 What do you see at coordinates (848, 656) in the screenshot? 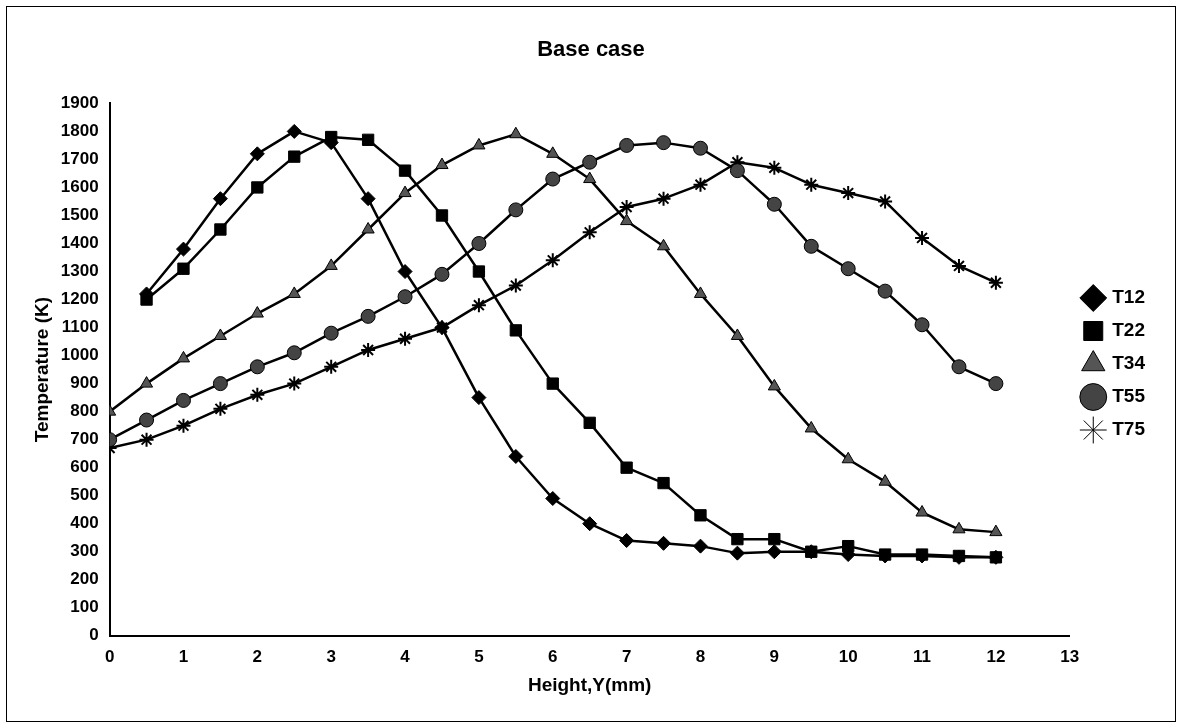
I see `x-tick-label: 10` at bounding box center [848, 656].